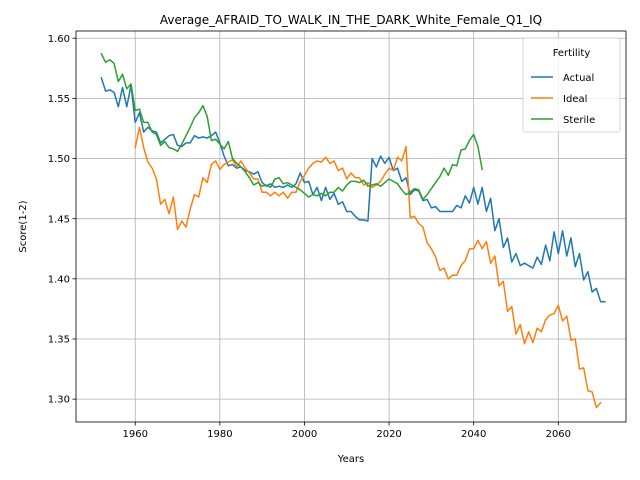  Describe the element at coordinates (59, 39) in the screenshot. I see `y-tick-label: 1.60` at that location.